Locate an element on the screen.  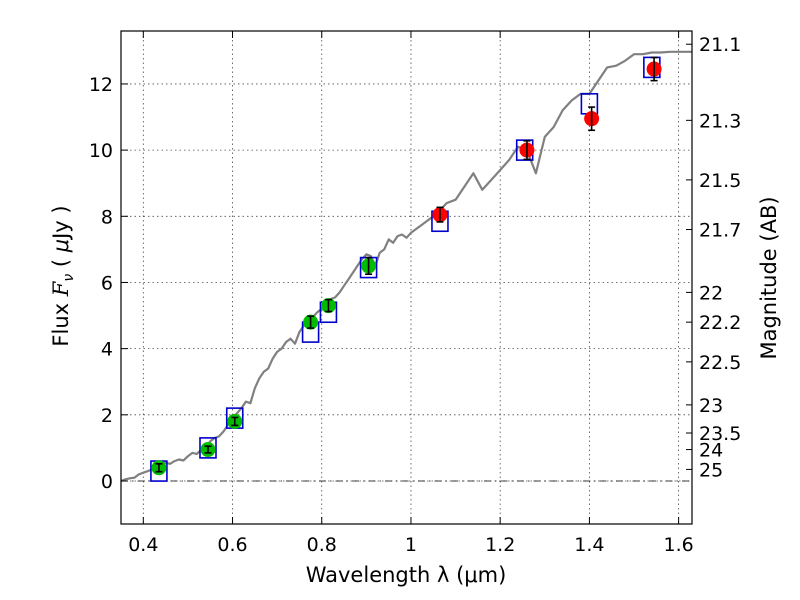
y2-tick-label: 23 is located at coordinates (711, 406).